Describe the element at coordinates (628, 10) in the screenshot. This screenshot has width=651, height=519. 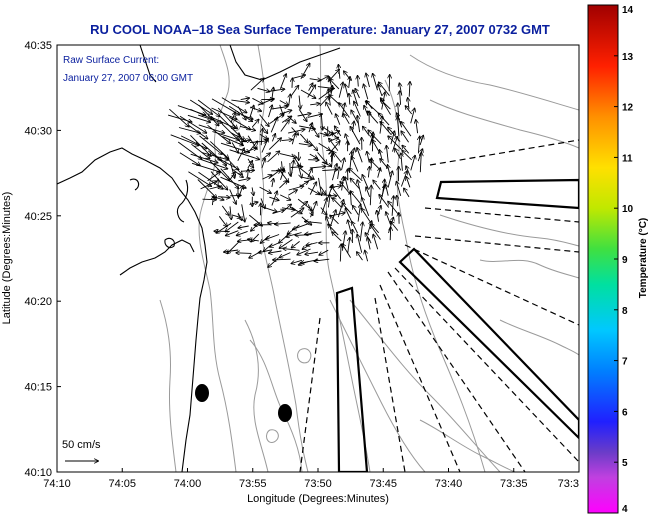
I see `colorbar-tick-label: 14` at that location.